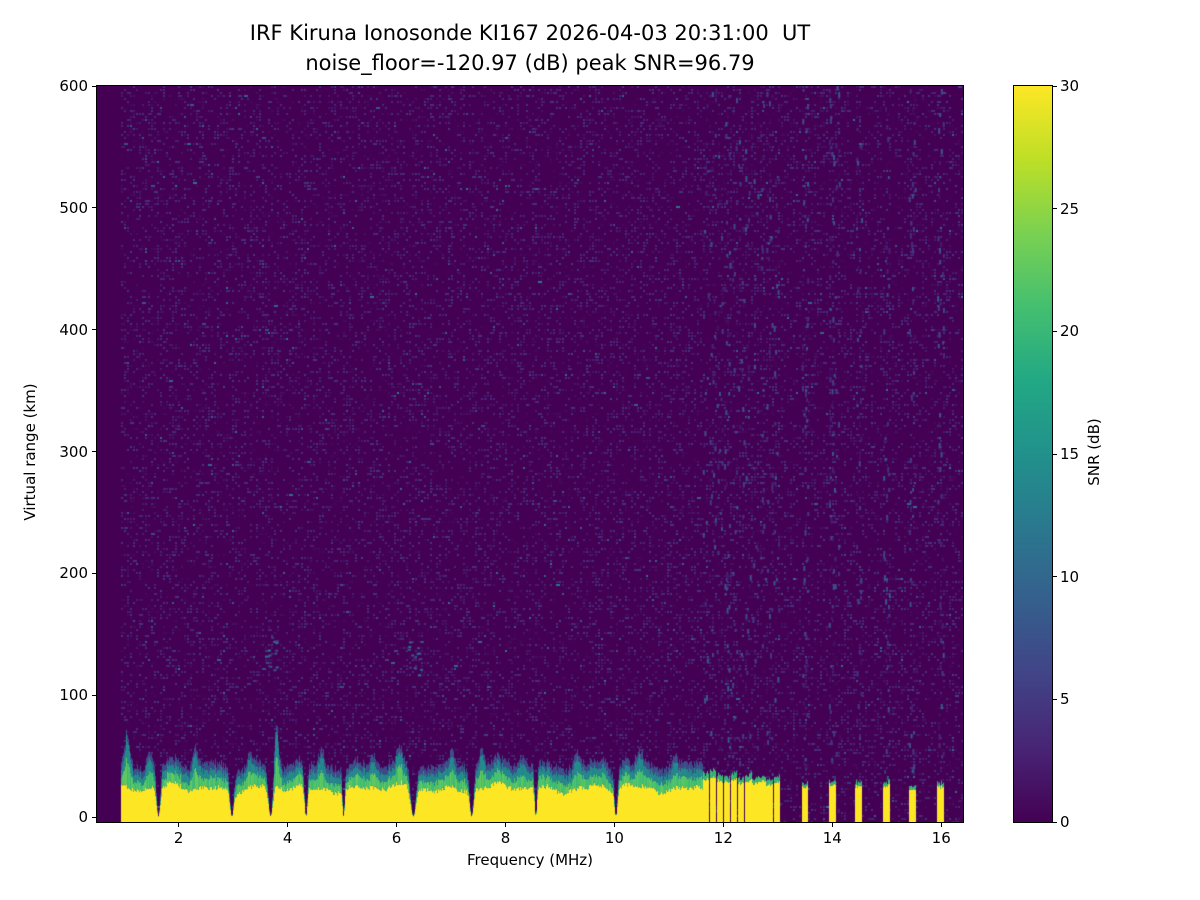  Describe the element at coordinates (73, 86) in the screenshot. I see `y-tick-label: 600` at that location.